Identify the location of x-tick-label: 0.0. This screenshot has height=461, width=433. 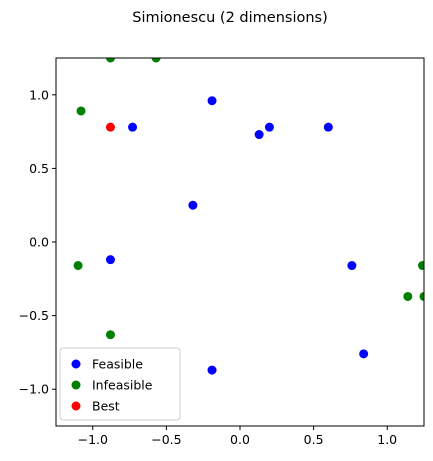
(240, 439).